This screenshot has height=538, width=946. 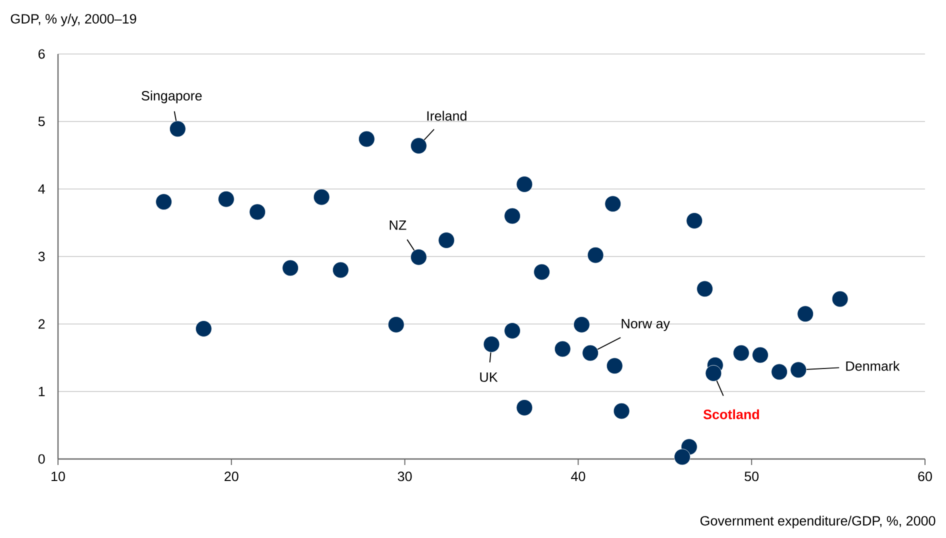 What do you see at coordinates (646, 325) in the screenshot?
I see `annotation: Norw ay` at bounding box center [646, 325].